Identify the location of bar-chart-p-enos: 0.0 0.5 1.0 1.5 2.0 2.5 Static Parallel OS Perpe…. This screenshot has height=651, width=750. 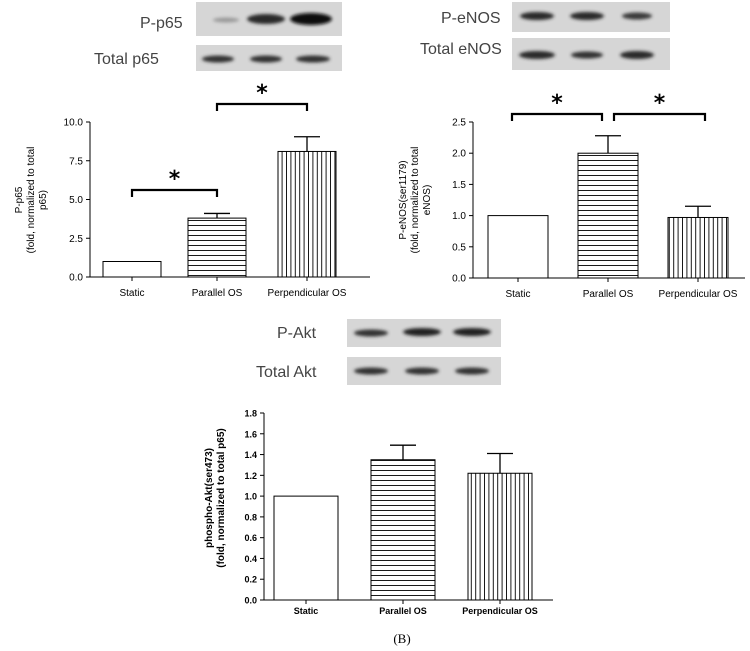
(571, 195).